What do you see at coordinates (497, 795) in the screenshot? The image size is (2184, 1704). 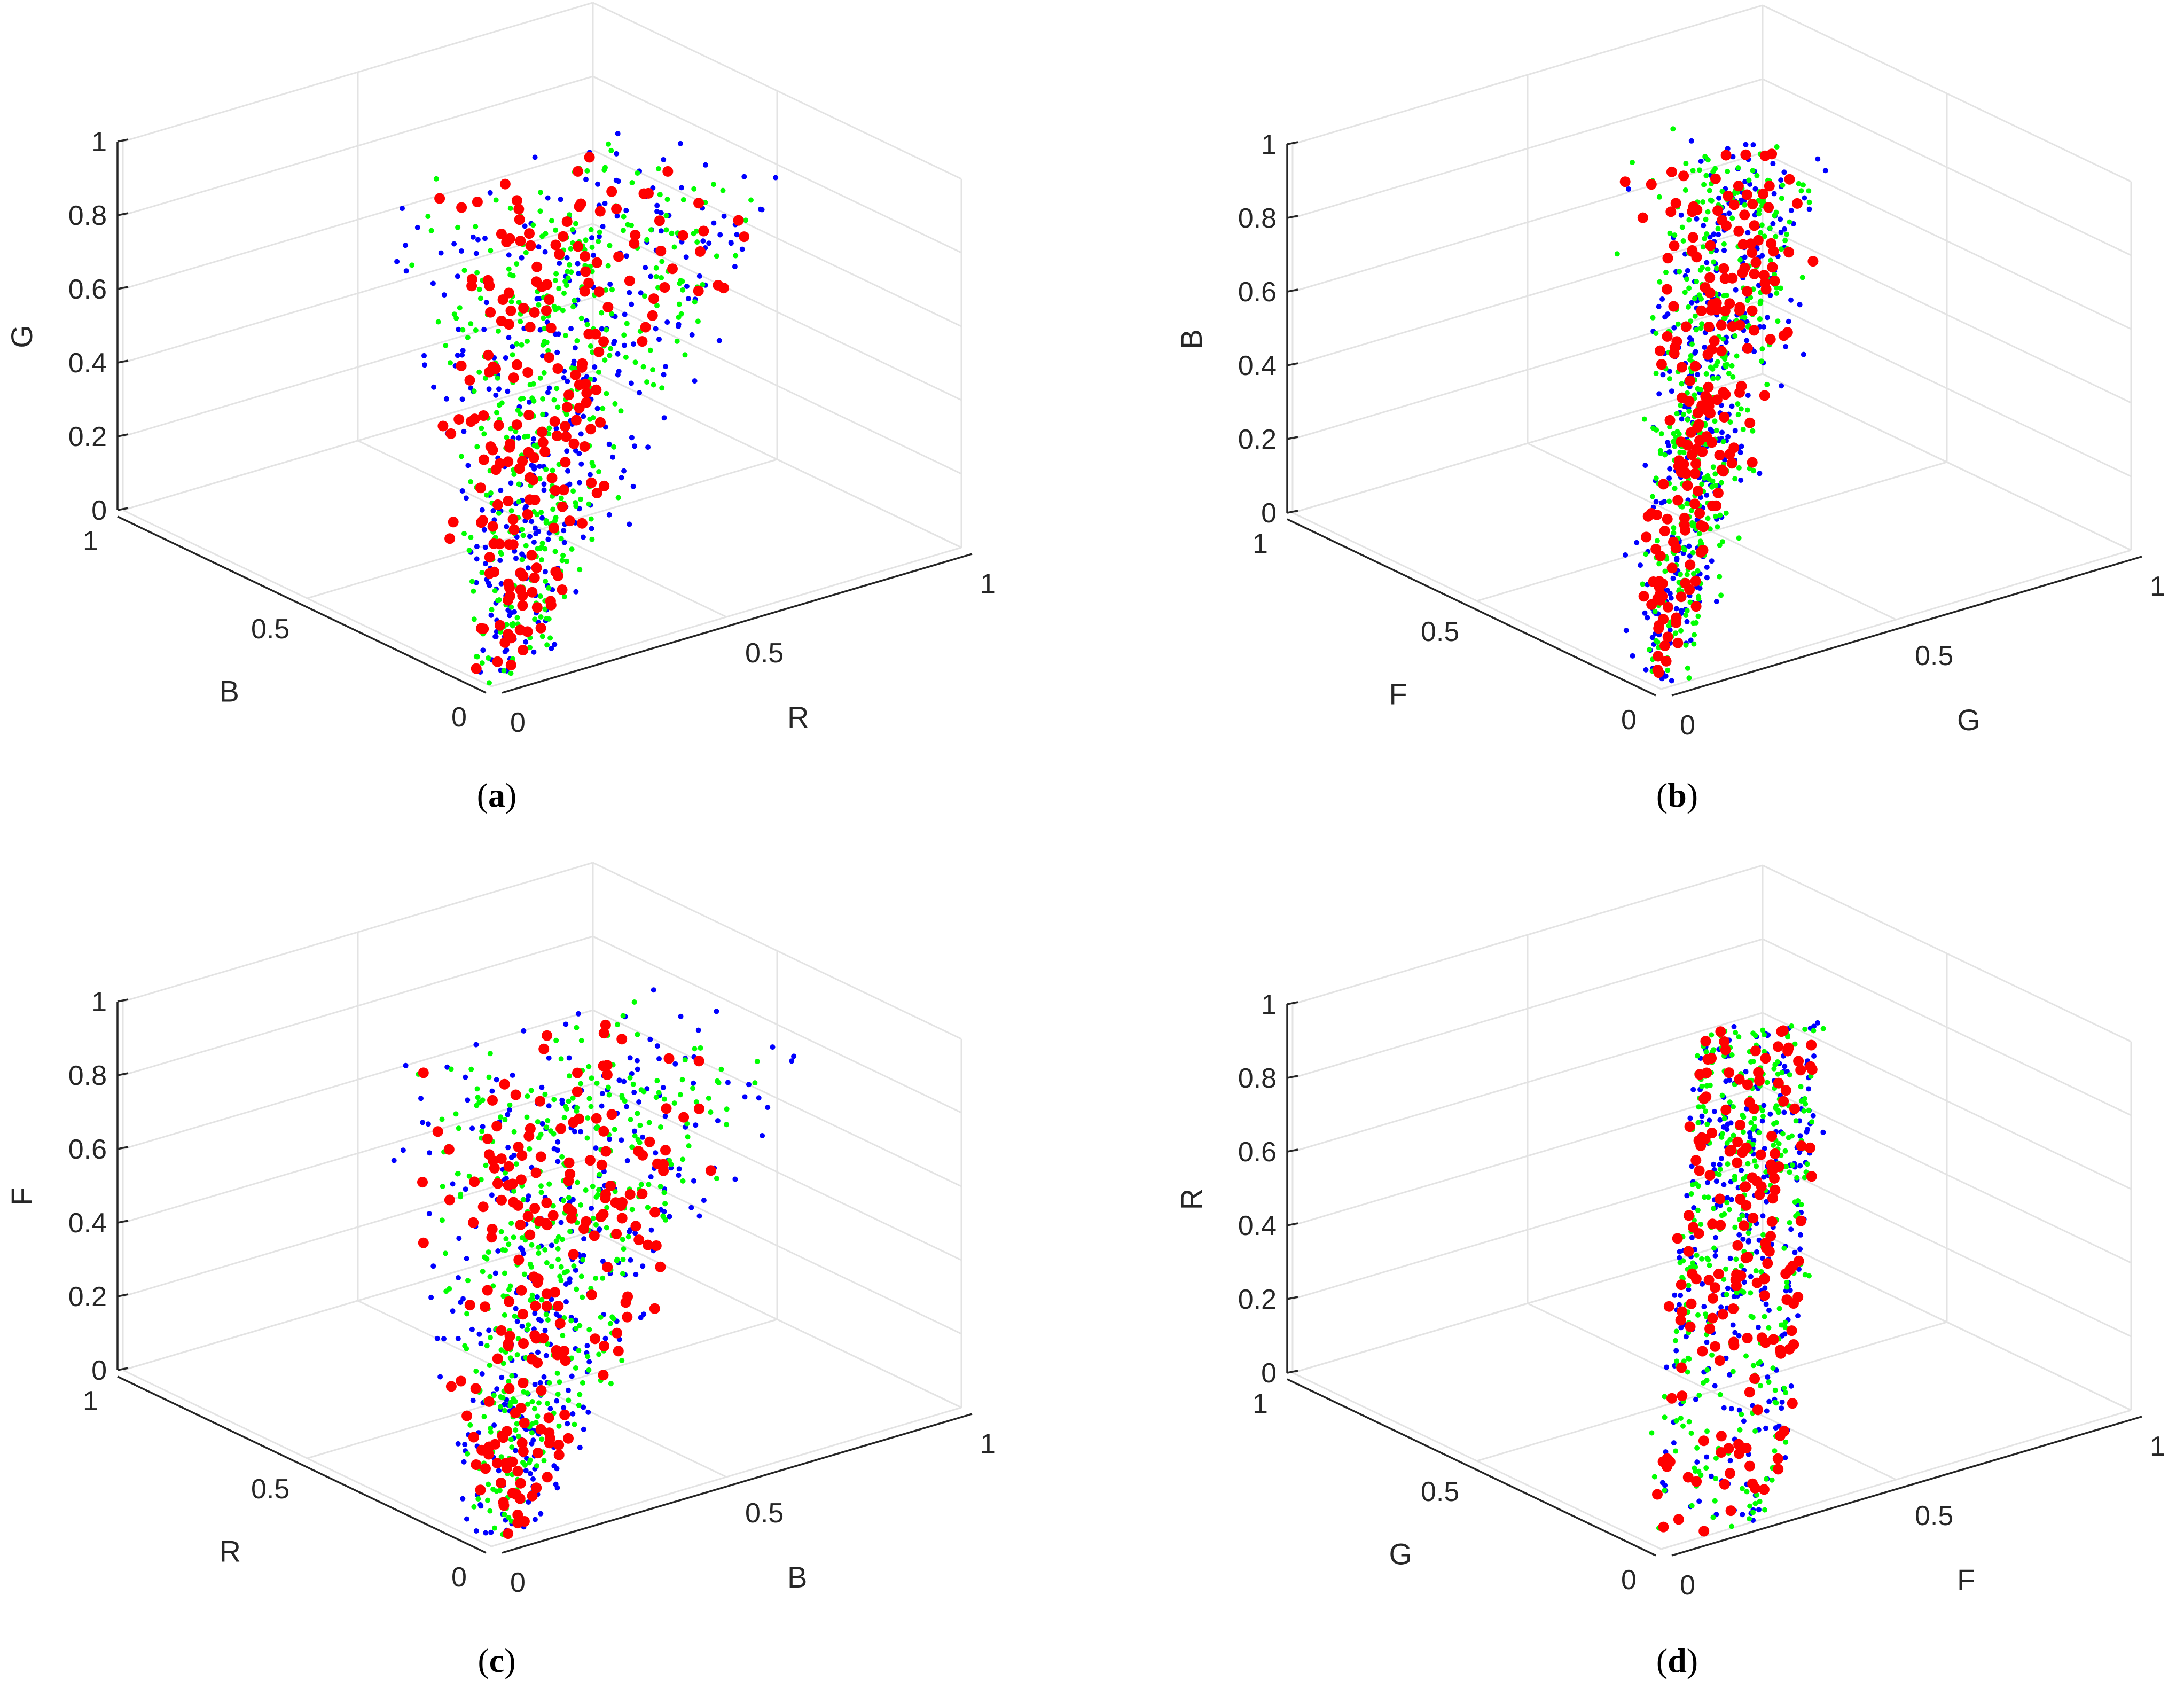 I see `panel-caption: (a)` at bounding box center [497, 795].